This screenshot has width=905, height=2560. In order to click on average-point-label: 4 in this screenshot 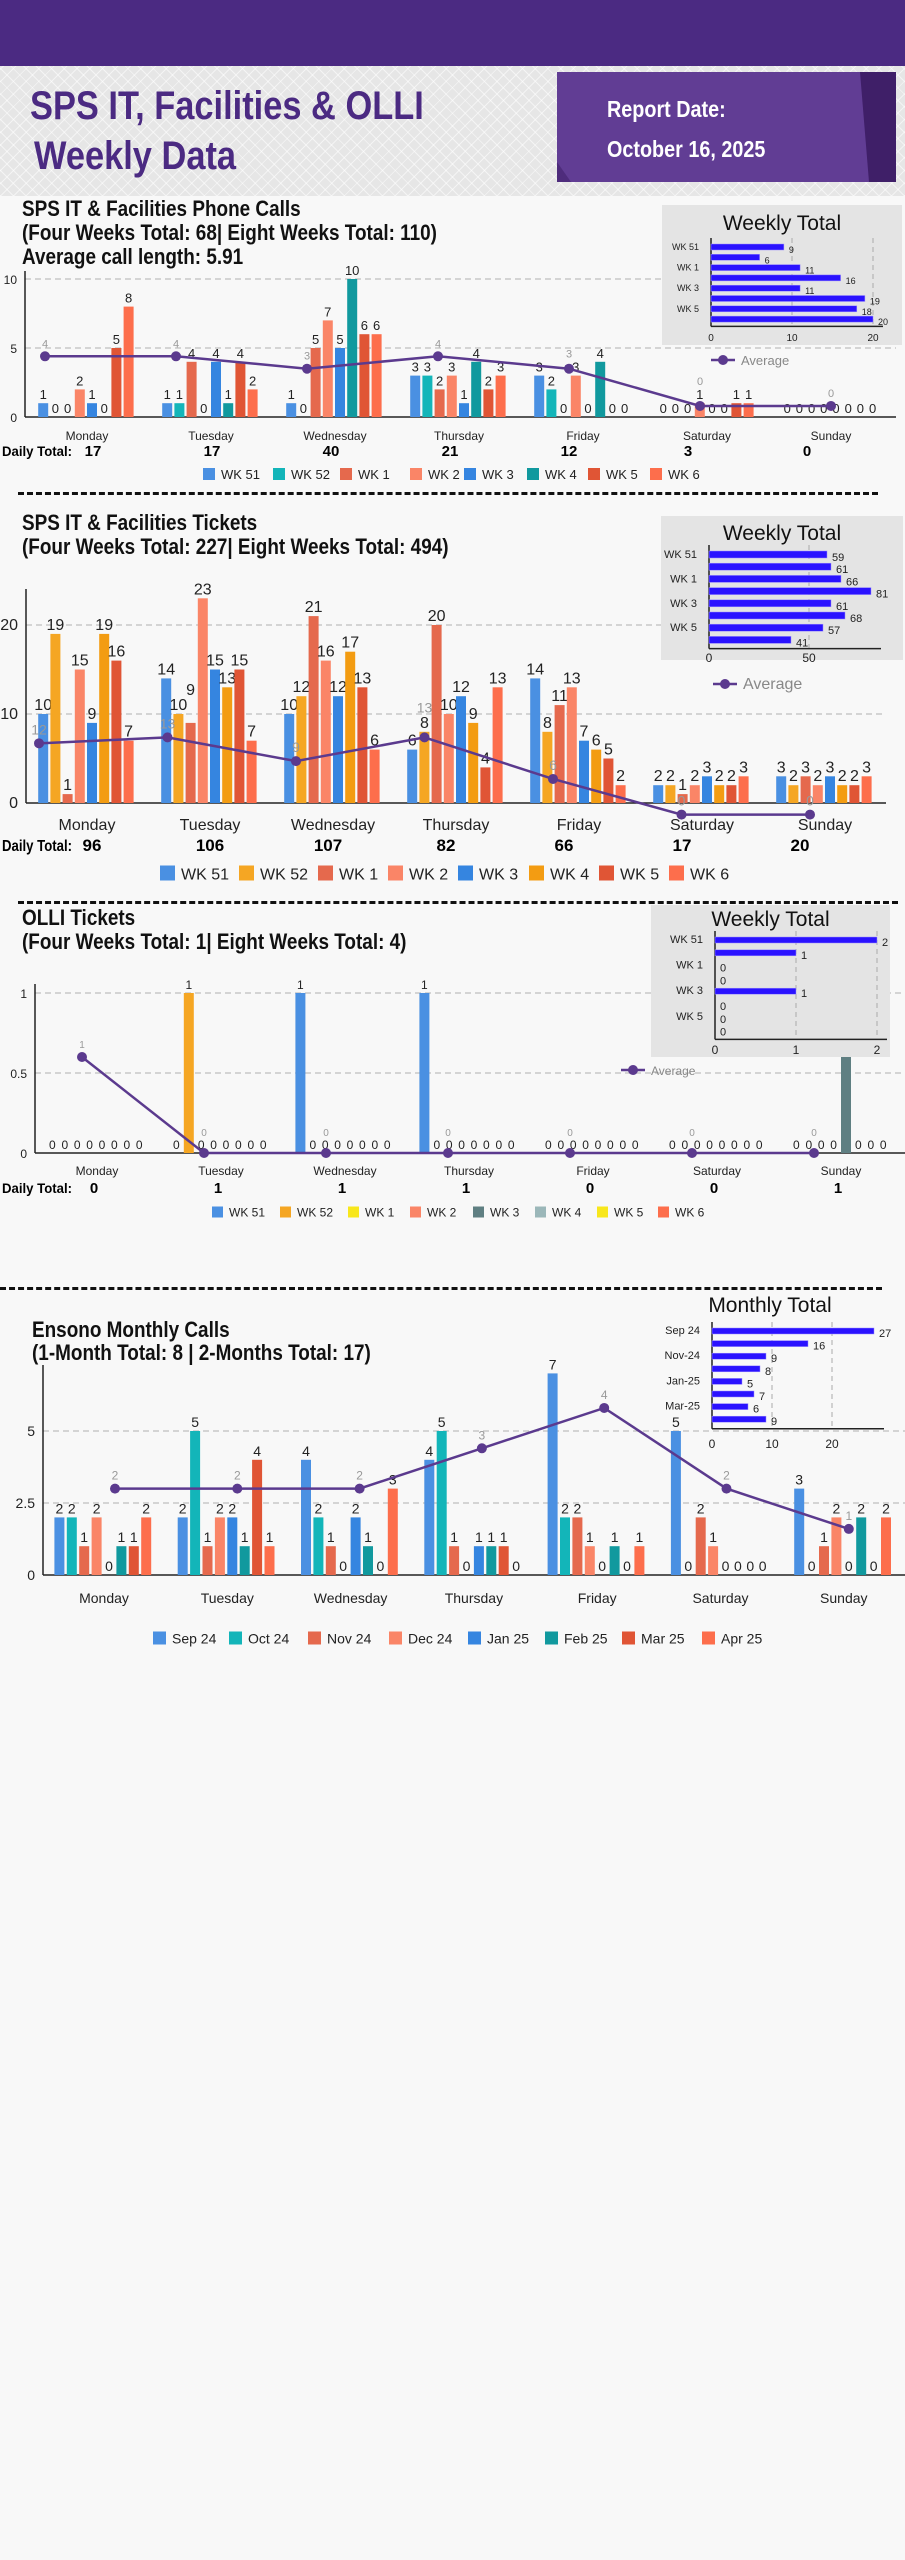, I will do `click(438, 344)`.